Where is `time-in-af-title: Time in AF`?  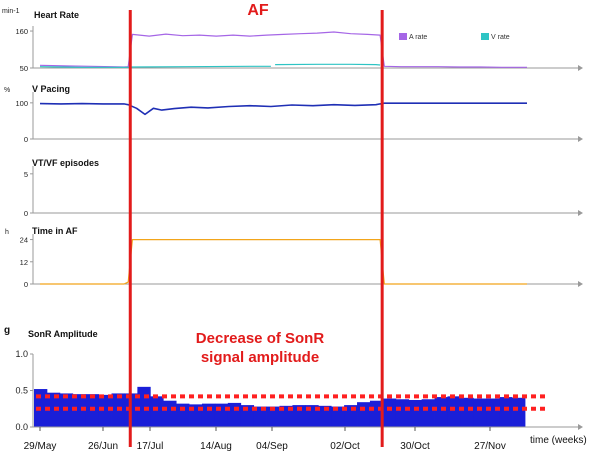
time-in-af-title: Time in AF is located at coordinates (55, 231).